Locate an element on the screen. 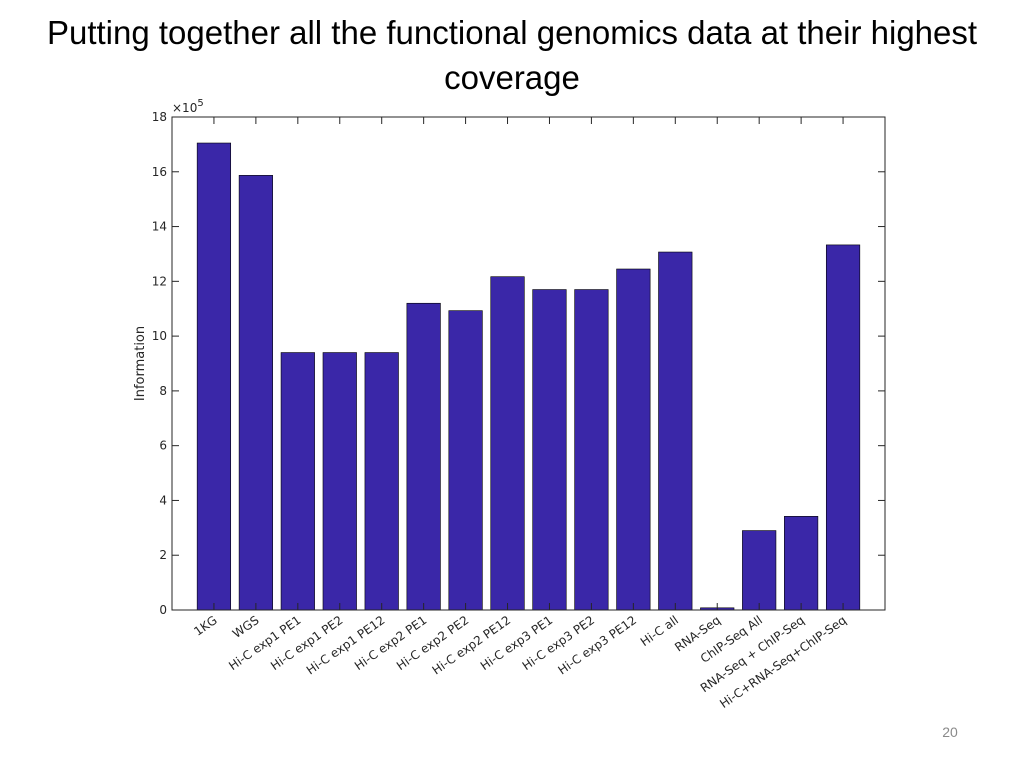 The width and height of the screenshot is (1024, 768). y-tick-label: 18 is located at coordinates (159, 117).